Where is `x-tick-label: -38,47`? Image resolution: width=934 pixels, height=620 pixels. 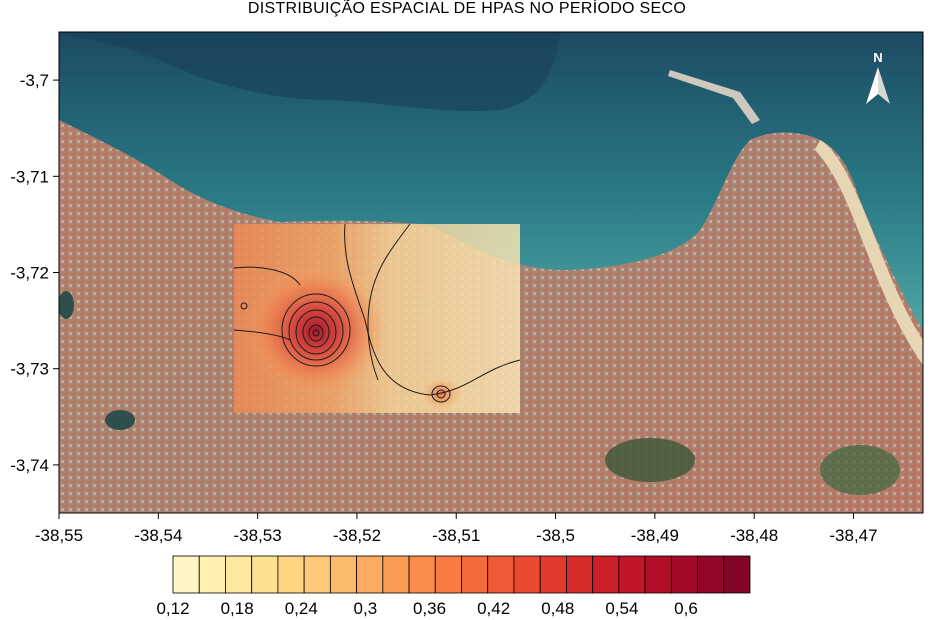 x-tick-label: -38,47 is located at coordinates (853, 535).